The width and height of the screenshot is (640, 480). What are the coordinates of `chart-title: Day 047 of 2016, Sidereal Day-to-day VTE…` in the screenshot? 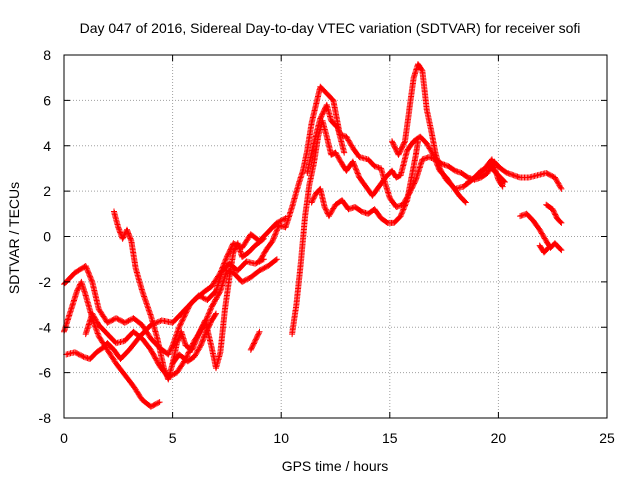 It's located at (330, 28).